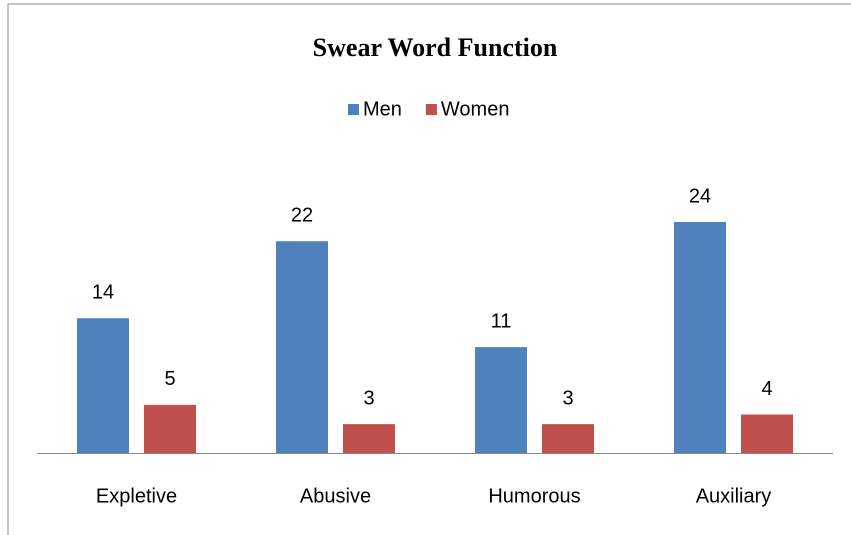 Image resolution: width=851 pixels, height=535 pixels. I want to click on x-tick-label: Abusive, so click(335, 496).